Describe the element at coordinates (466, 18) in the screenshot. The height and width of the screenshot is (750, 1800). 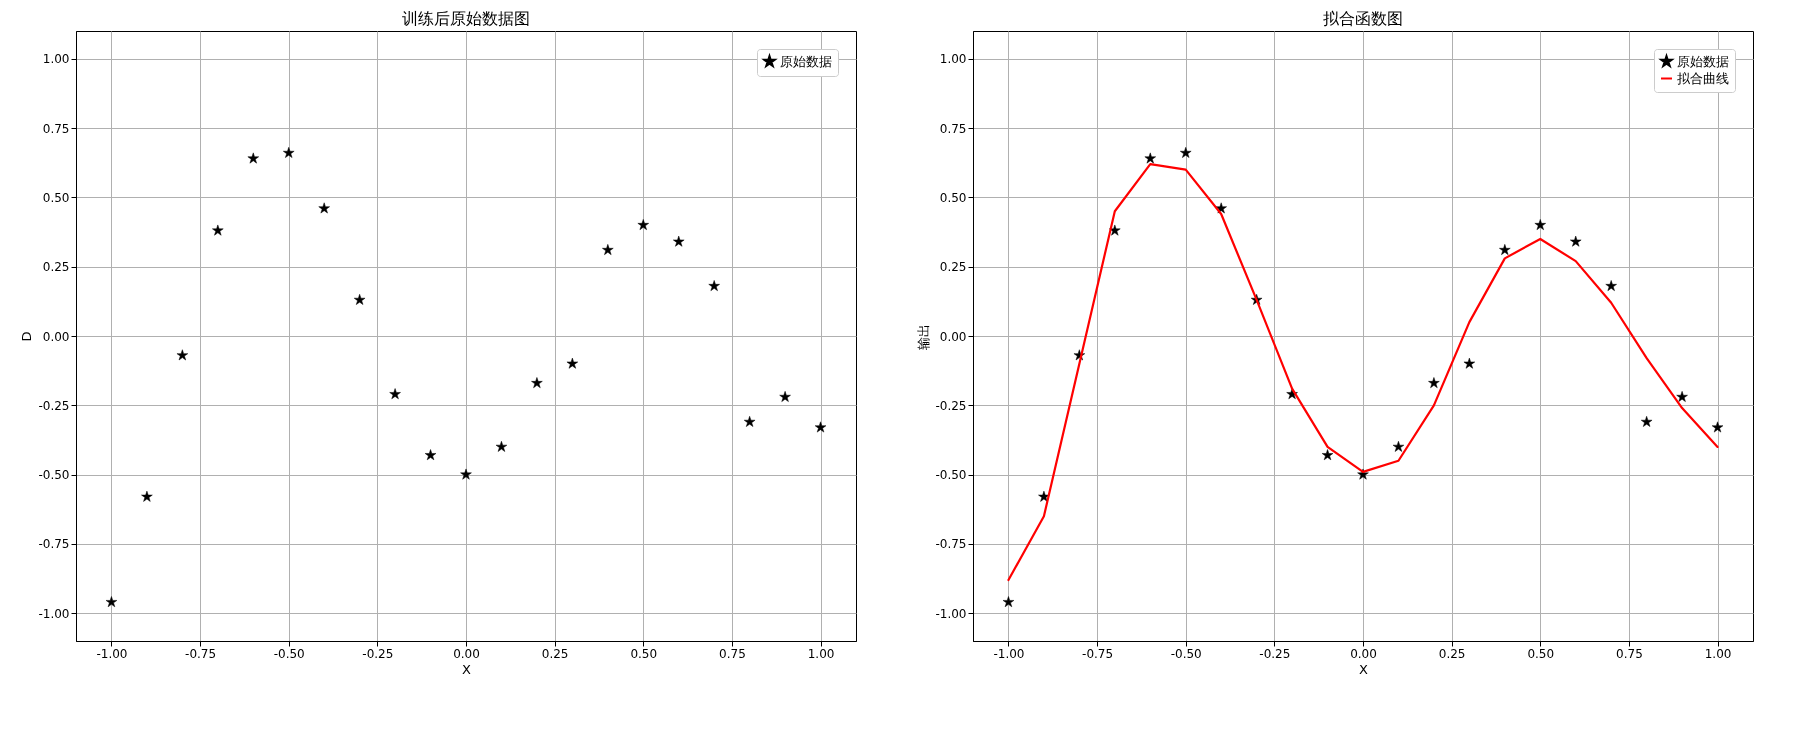
I see `chart-title: 训练后原始数据图` at that location.